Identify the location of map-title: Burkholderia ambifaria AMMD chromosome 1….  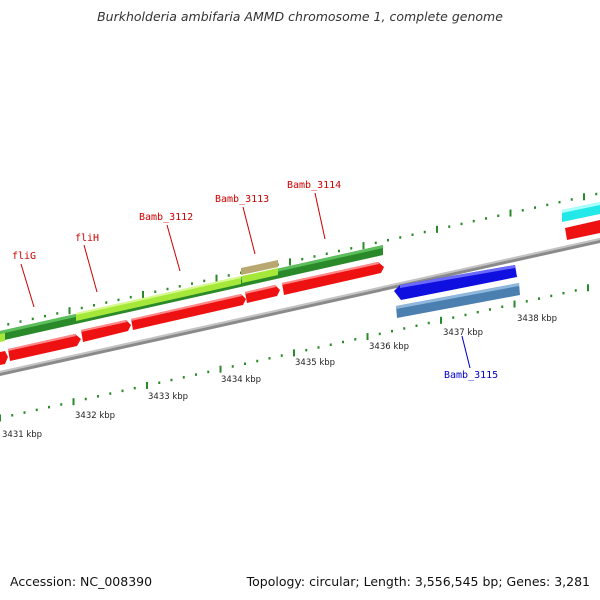
(300, 16).